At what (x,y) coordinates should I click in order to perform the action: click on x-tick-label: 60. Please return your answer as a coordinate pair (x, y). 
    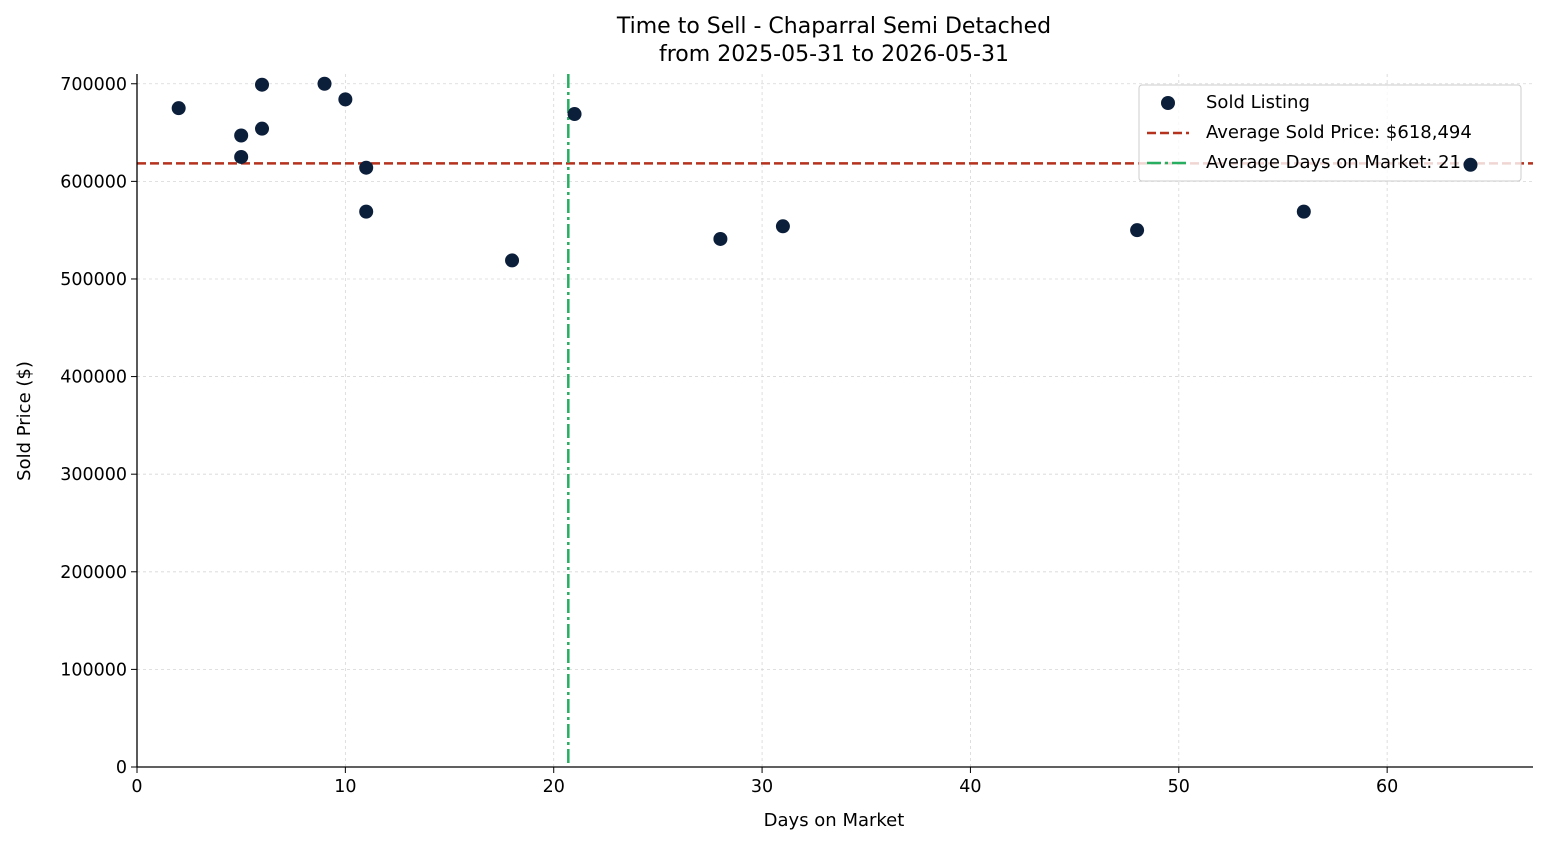
    Looking at the image, I should click on (1387, 787).